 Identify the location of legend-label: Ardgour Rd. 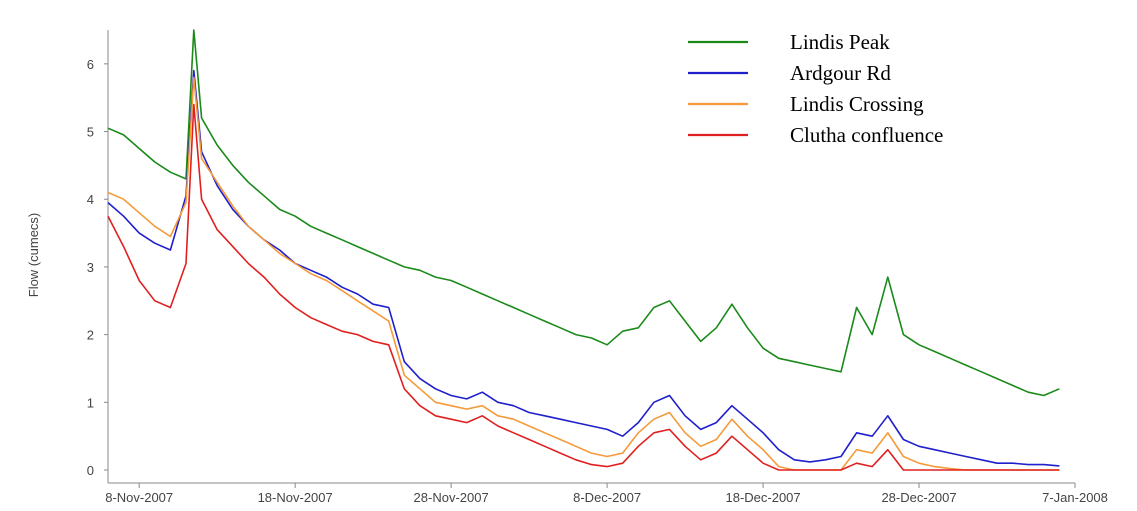
(840, 73).